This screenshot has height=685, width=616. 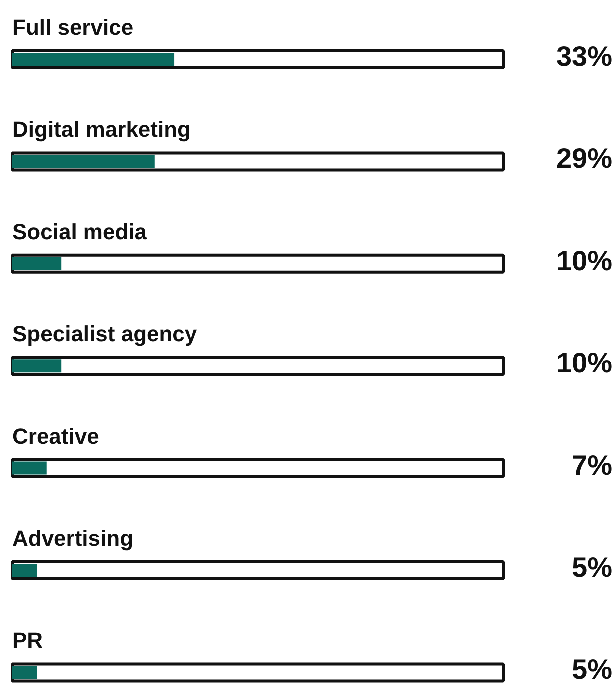 What do you see at coordinates (28, 641) in the screenshot?
I see `y-tick-label: PR` at bounding box center [28, 641].